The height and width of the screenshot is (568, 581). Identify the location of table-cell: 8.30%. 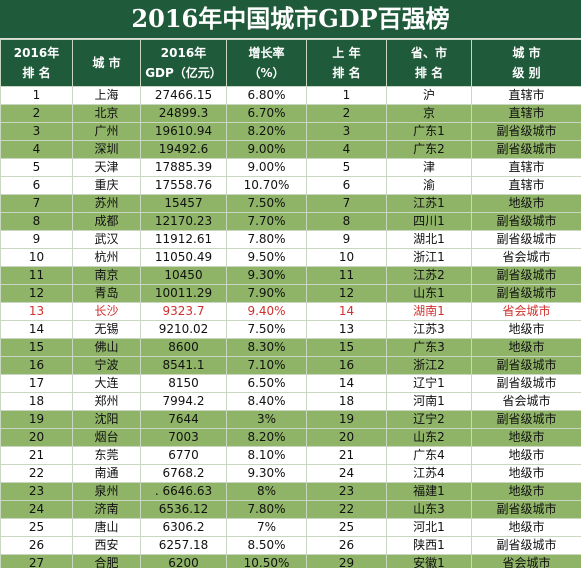
(266, 347).